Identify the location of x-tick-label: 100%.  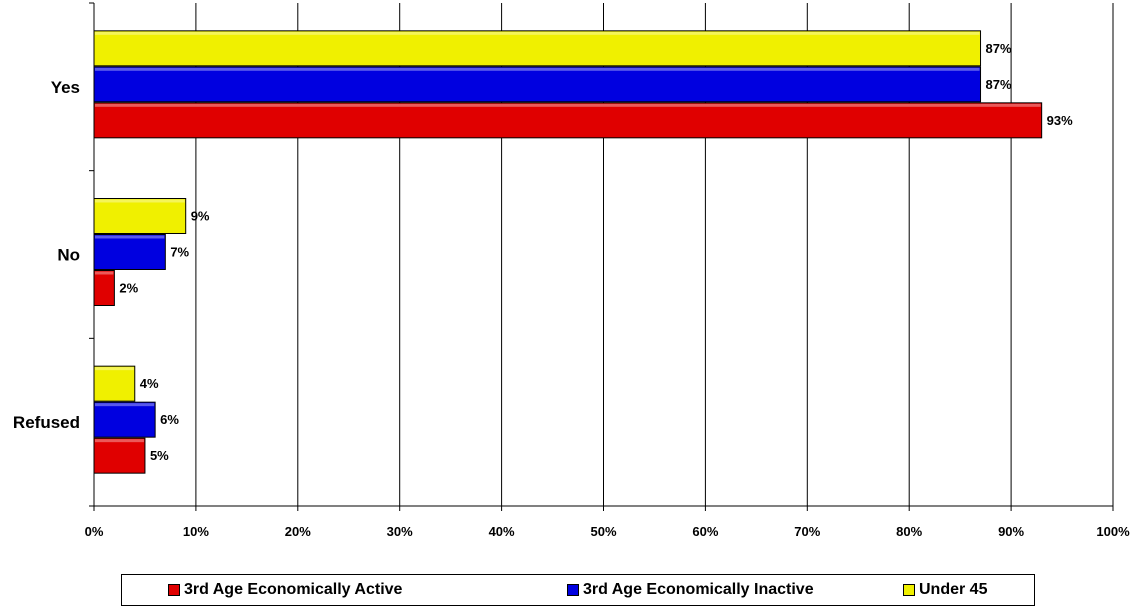
(1113, 531).